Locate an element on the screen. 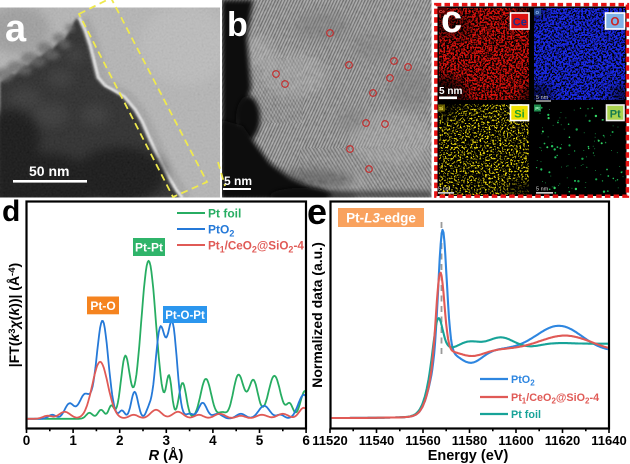 The width and height of the screenshot is (630, 464). svg-text: 50 nm is located at coordinates (49, 171).